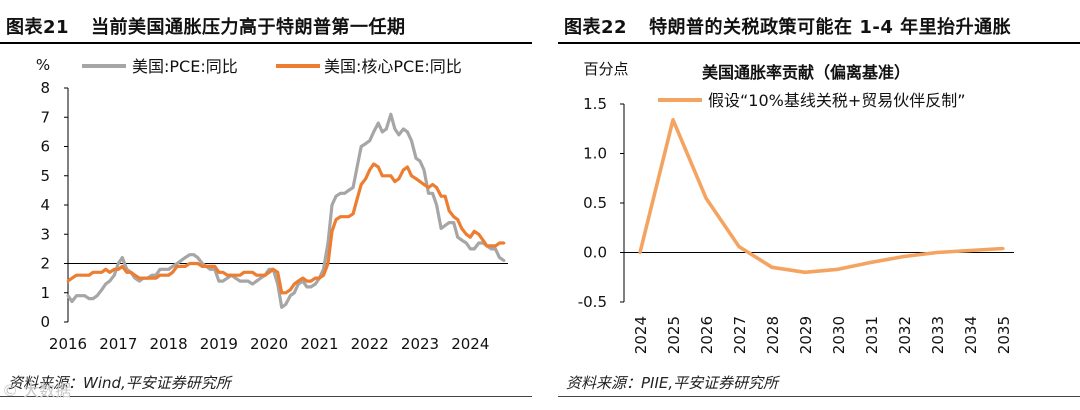 This screenshot has height=410, width=1080. What do you see at coordinates (420, 344) in the screenshot?
I see `x-tick-label: 2023` at bounding box center [420, 344].